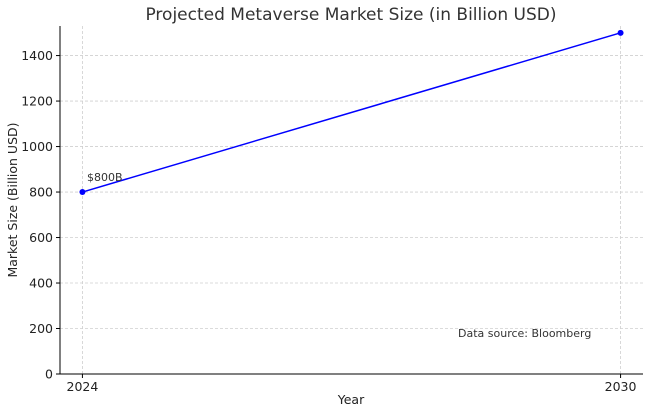 The width and height of the screenshot is (650, 414). What do you see at coordinates (621, 386) in the screenshot?
I see `x-tick-label: 2030` at bounding box center [621, 386].